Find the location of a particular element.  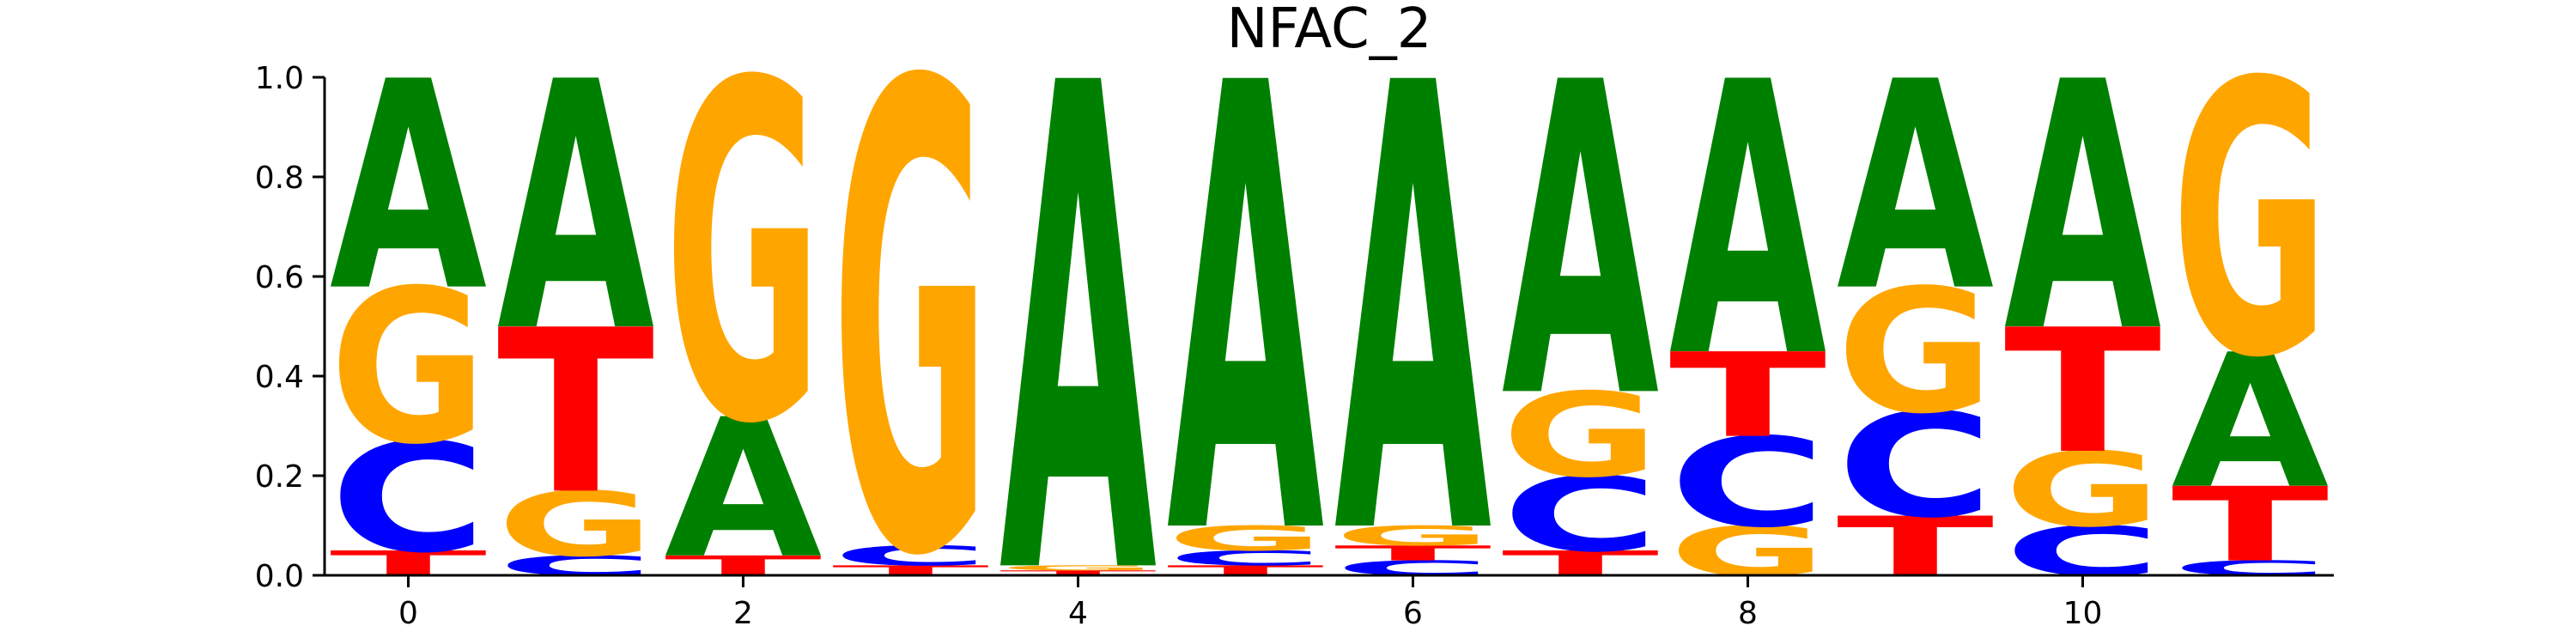

logo-letter-A-pos-10: A is located at coordinates (2083, 209).